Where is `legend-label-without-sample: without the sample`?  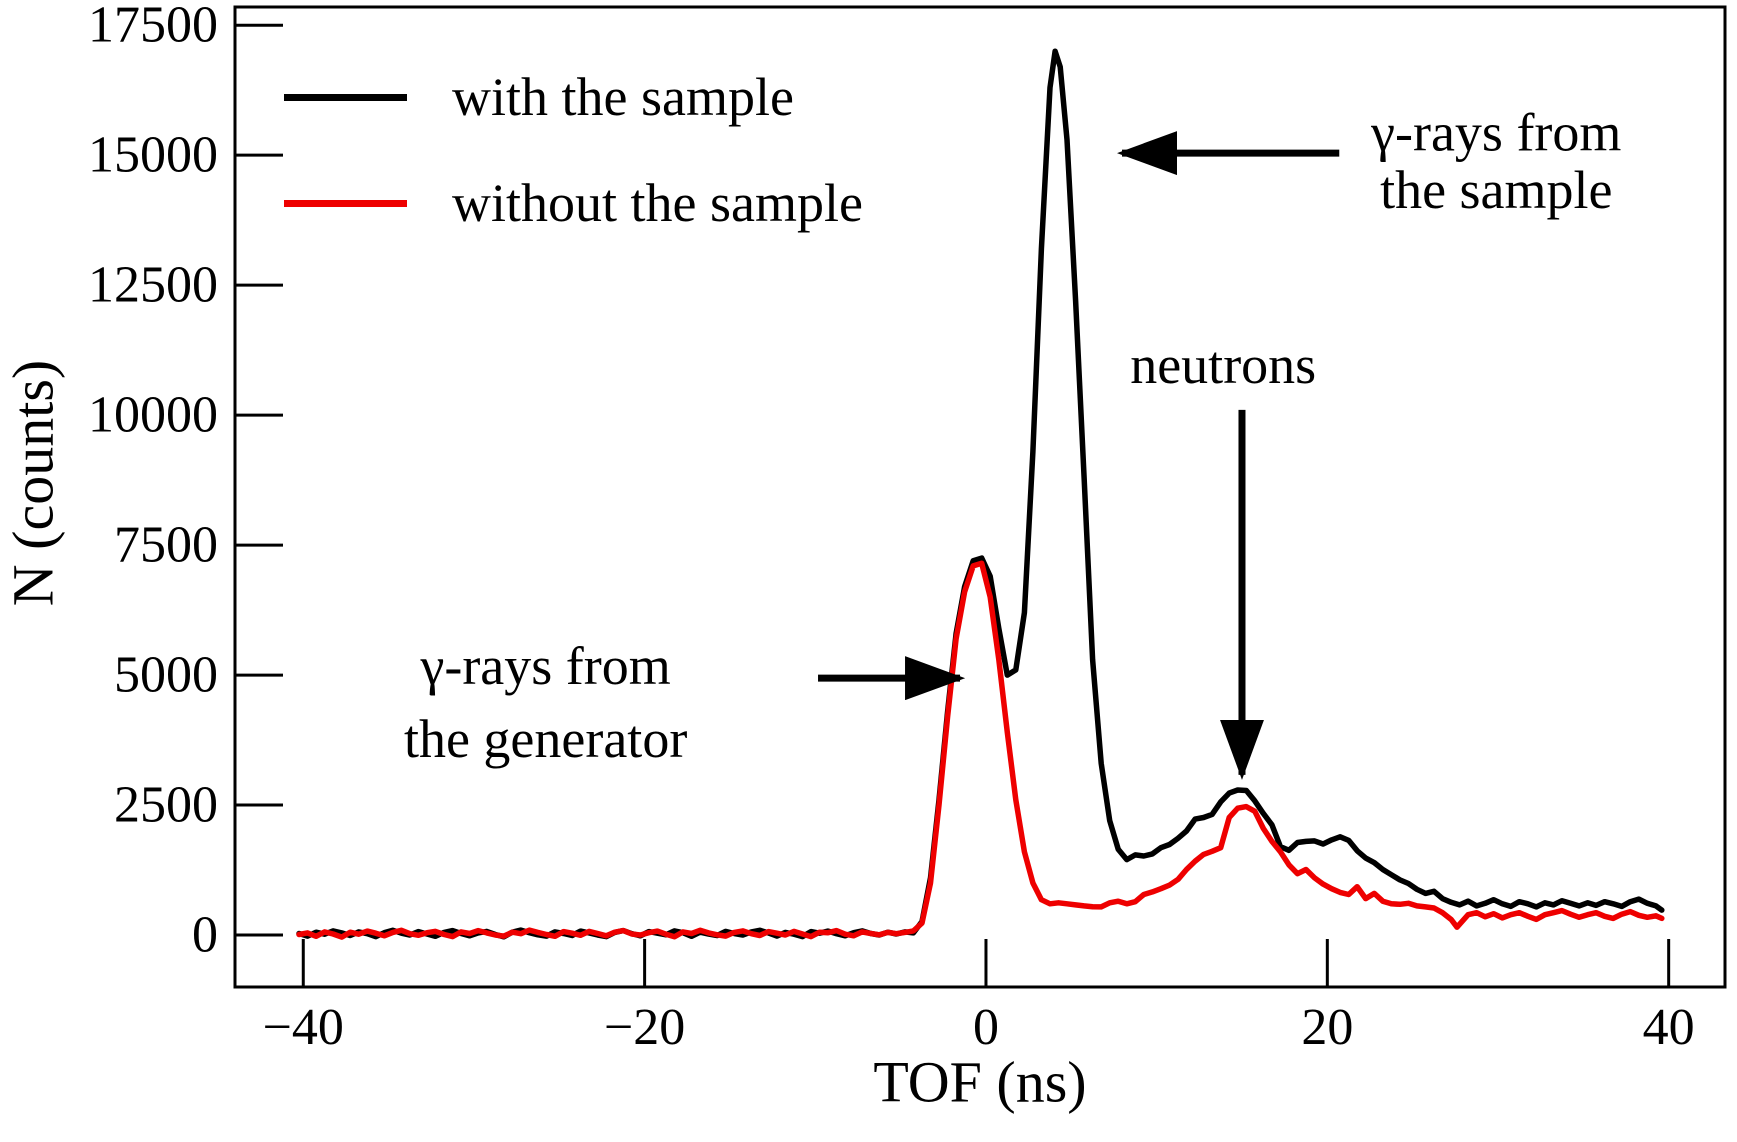
legend-label-without-sample: without the sample is located at coordinates (657, 203).